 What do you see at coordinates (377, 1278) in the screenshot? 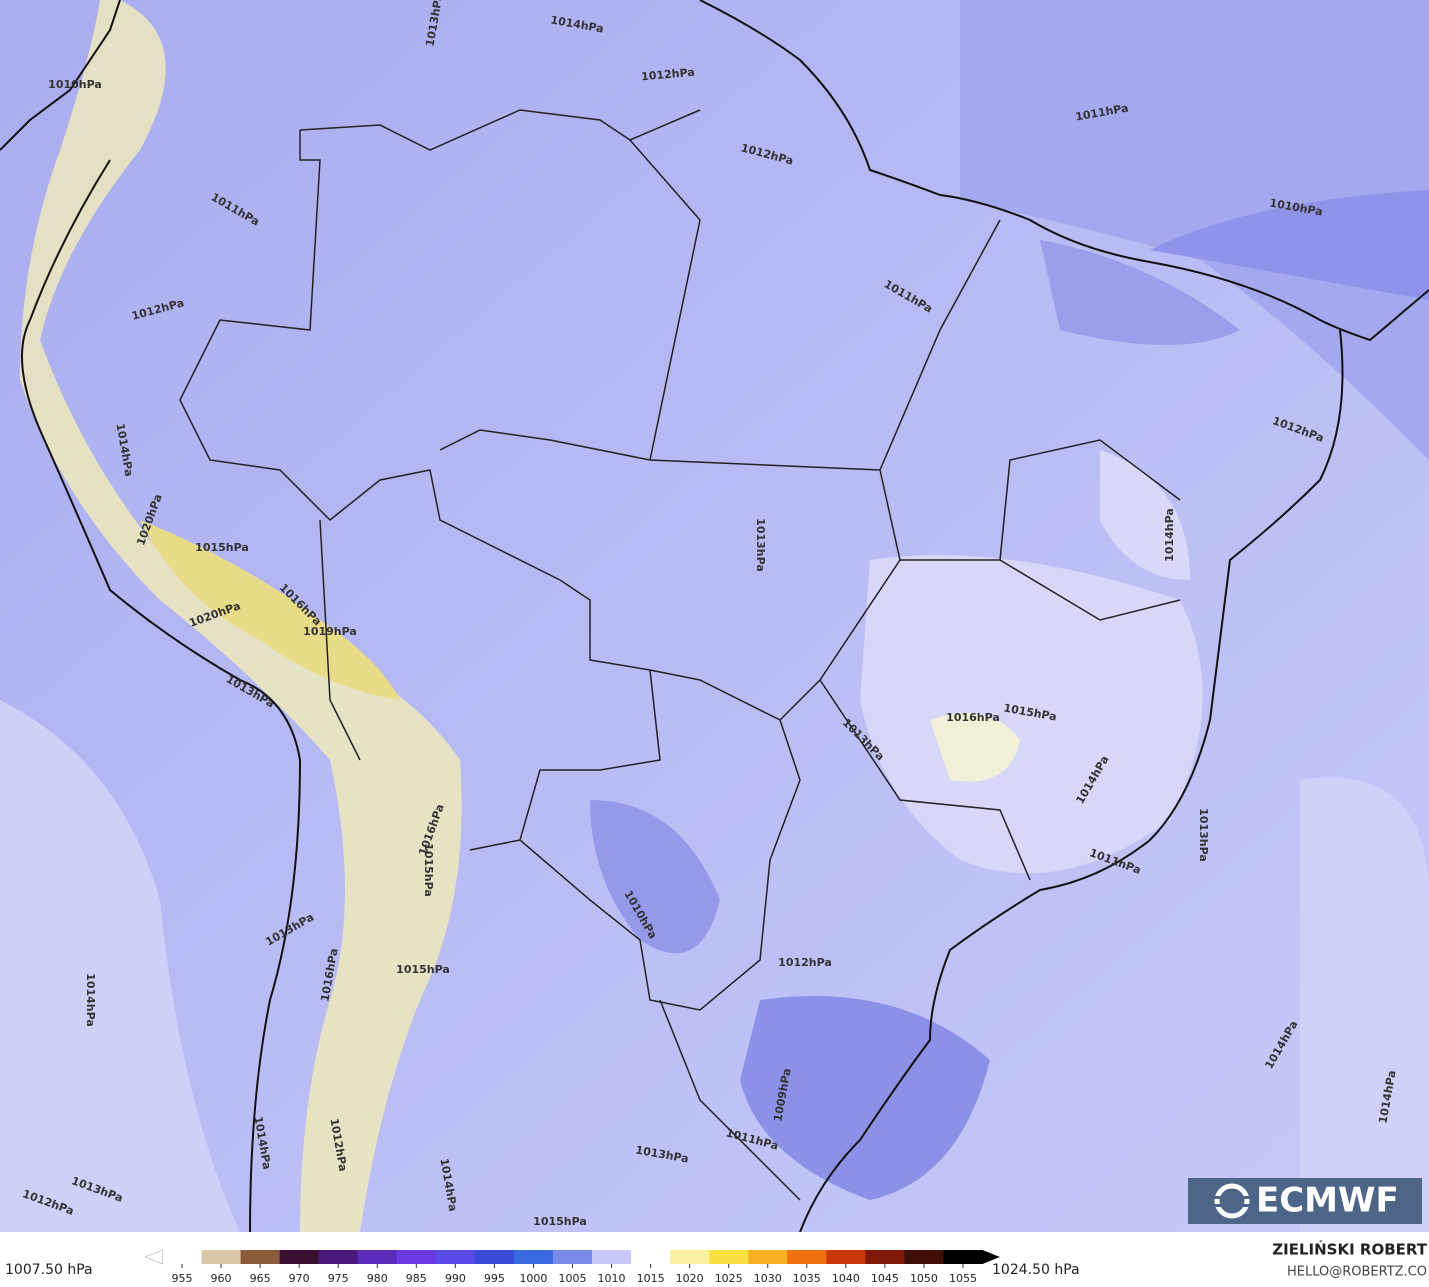
I see `colorbar-tick-label: 980` at bounding box center [377, 1278].